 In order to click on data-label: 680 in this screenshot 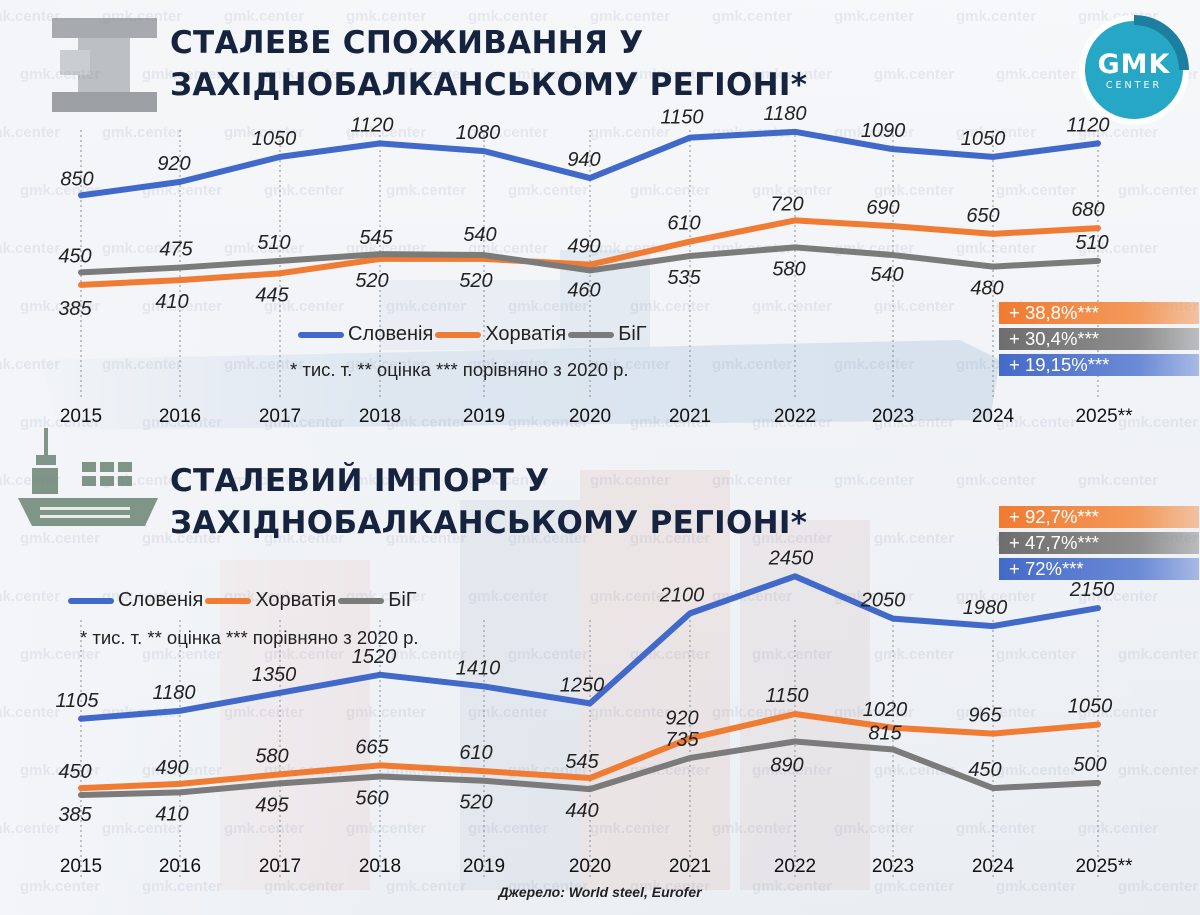, I will do `click(1087, 210)`.